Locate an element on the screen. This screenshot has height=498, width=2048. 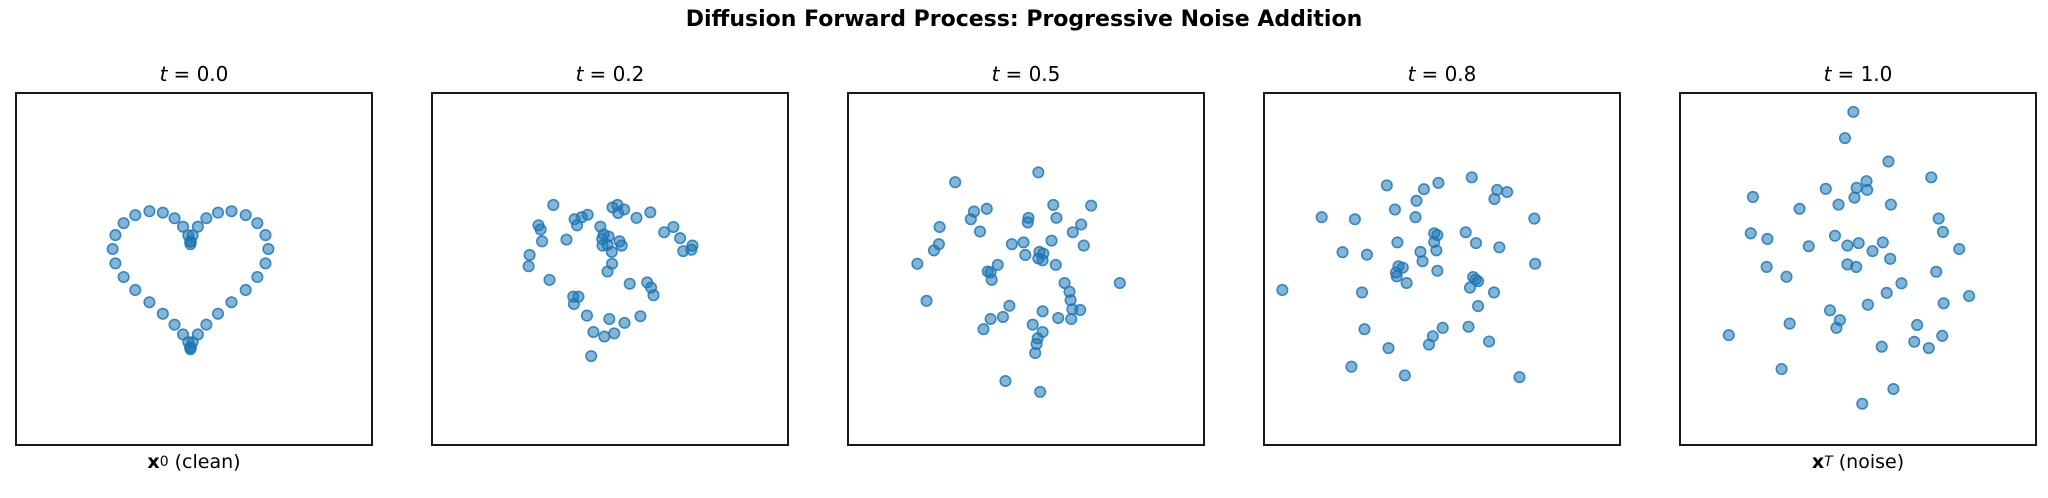
axes-box is located at coordinates (194, 269).